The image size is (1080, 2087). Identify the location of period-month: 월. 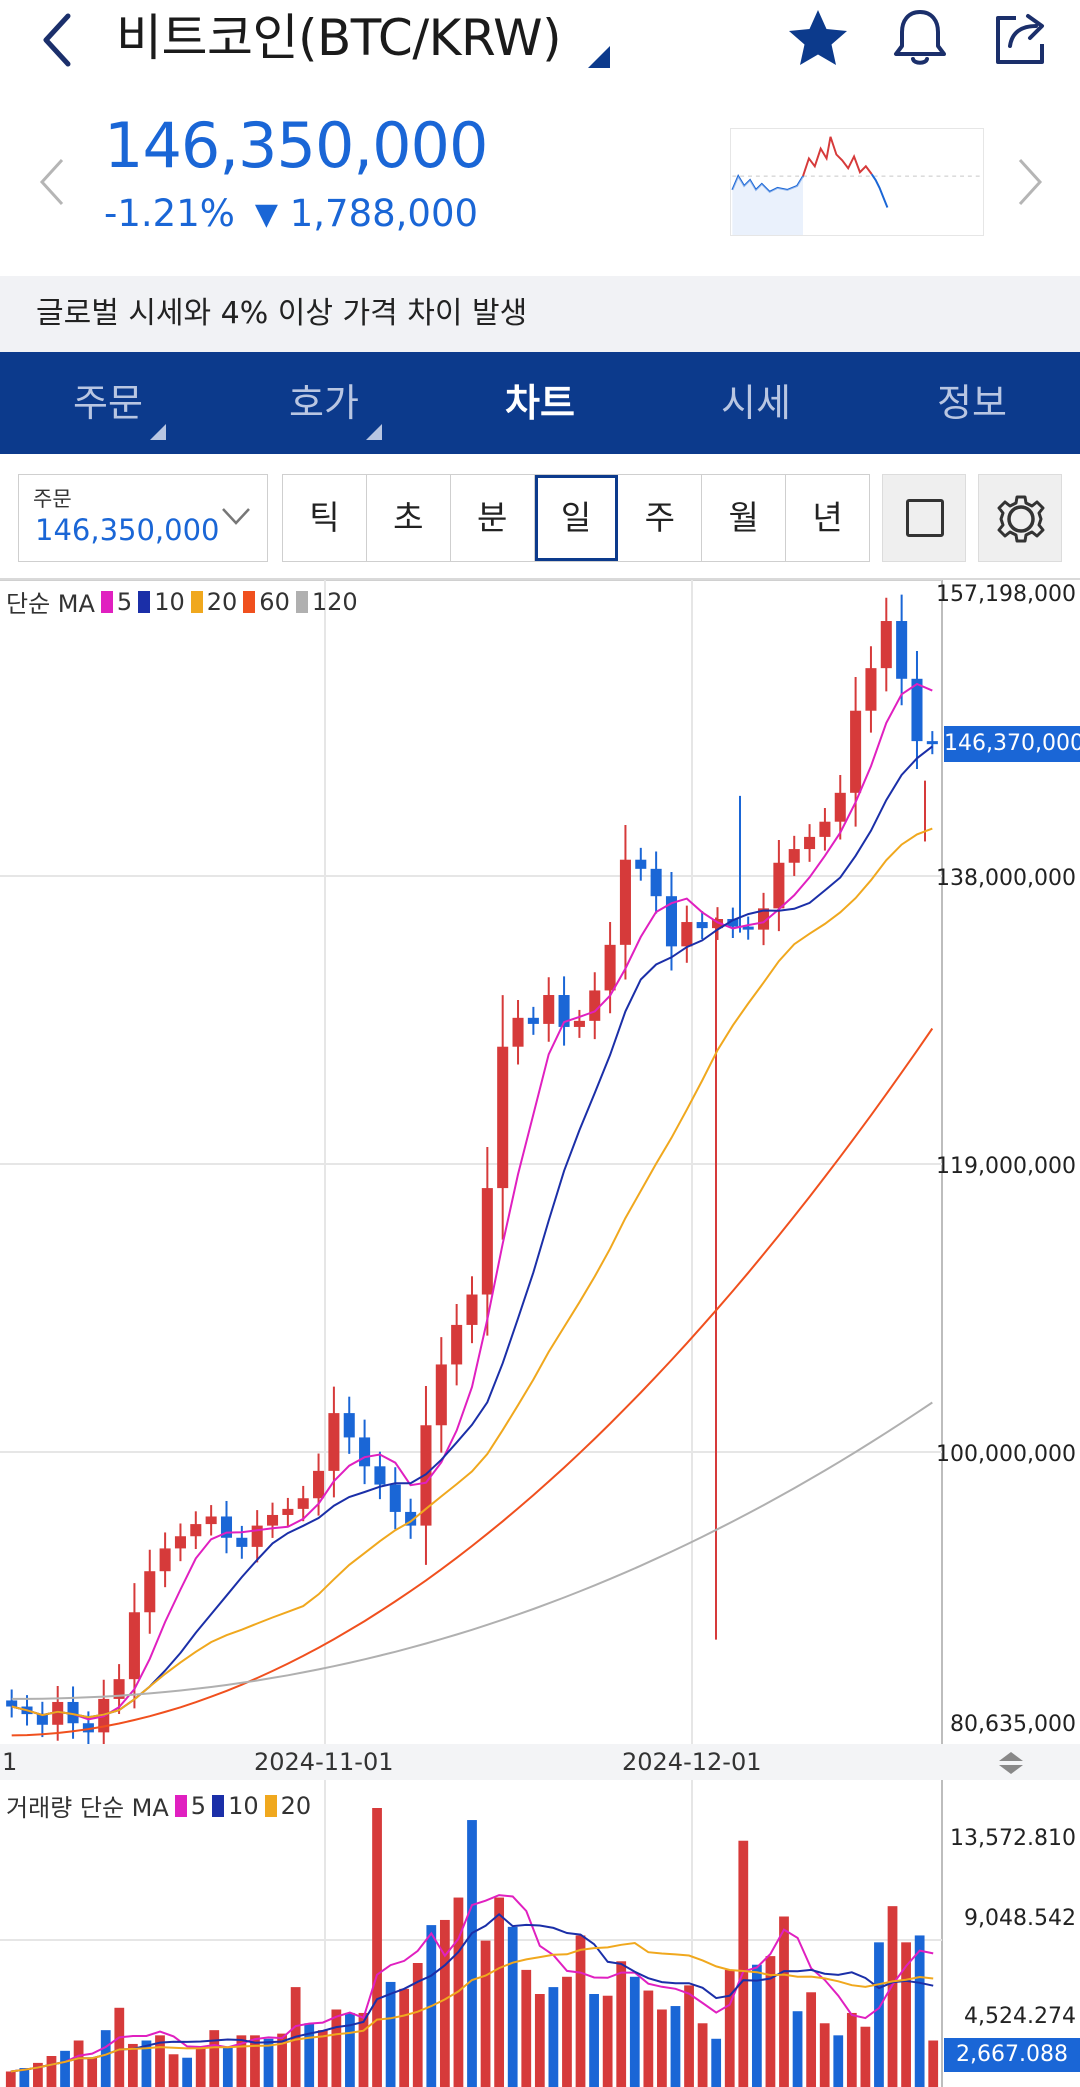
(744, 518).